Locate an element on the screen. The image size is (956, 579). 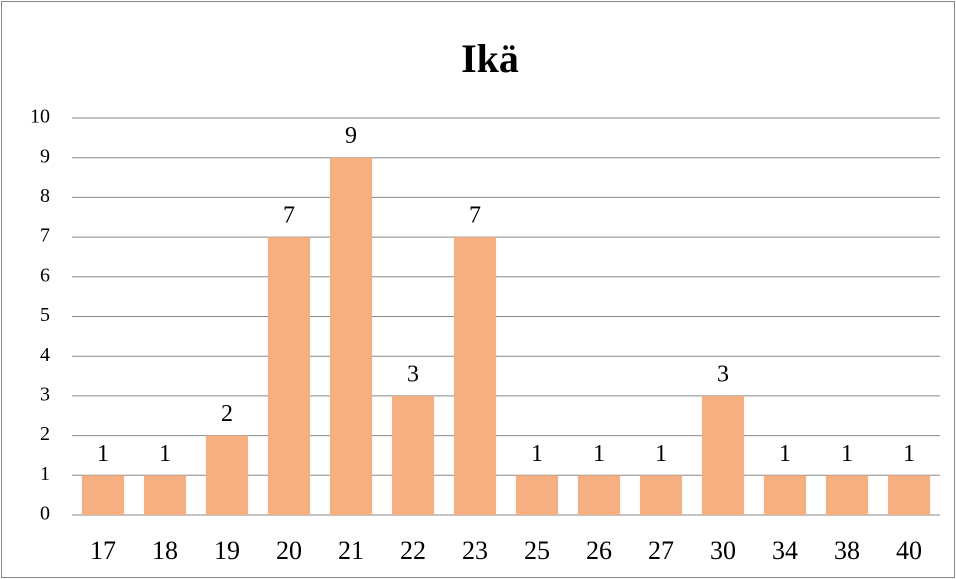
x-tick-label: 17 is located at coordinates (103, 550).